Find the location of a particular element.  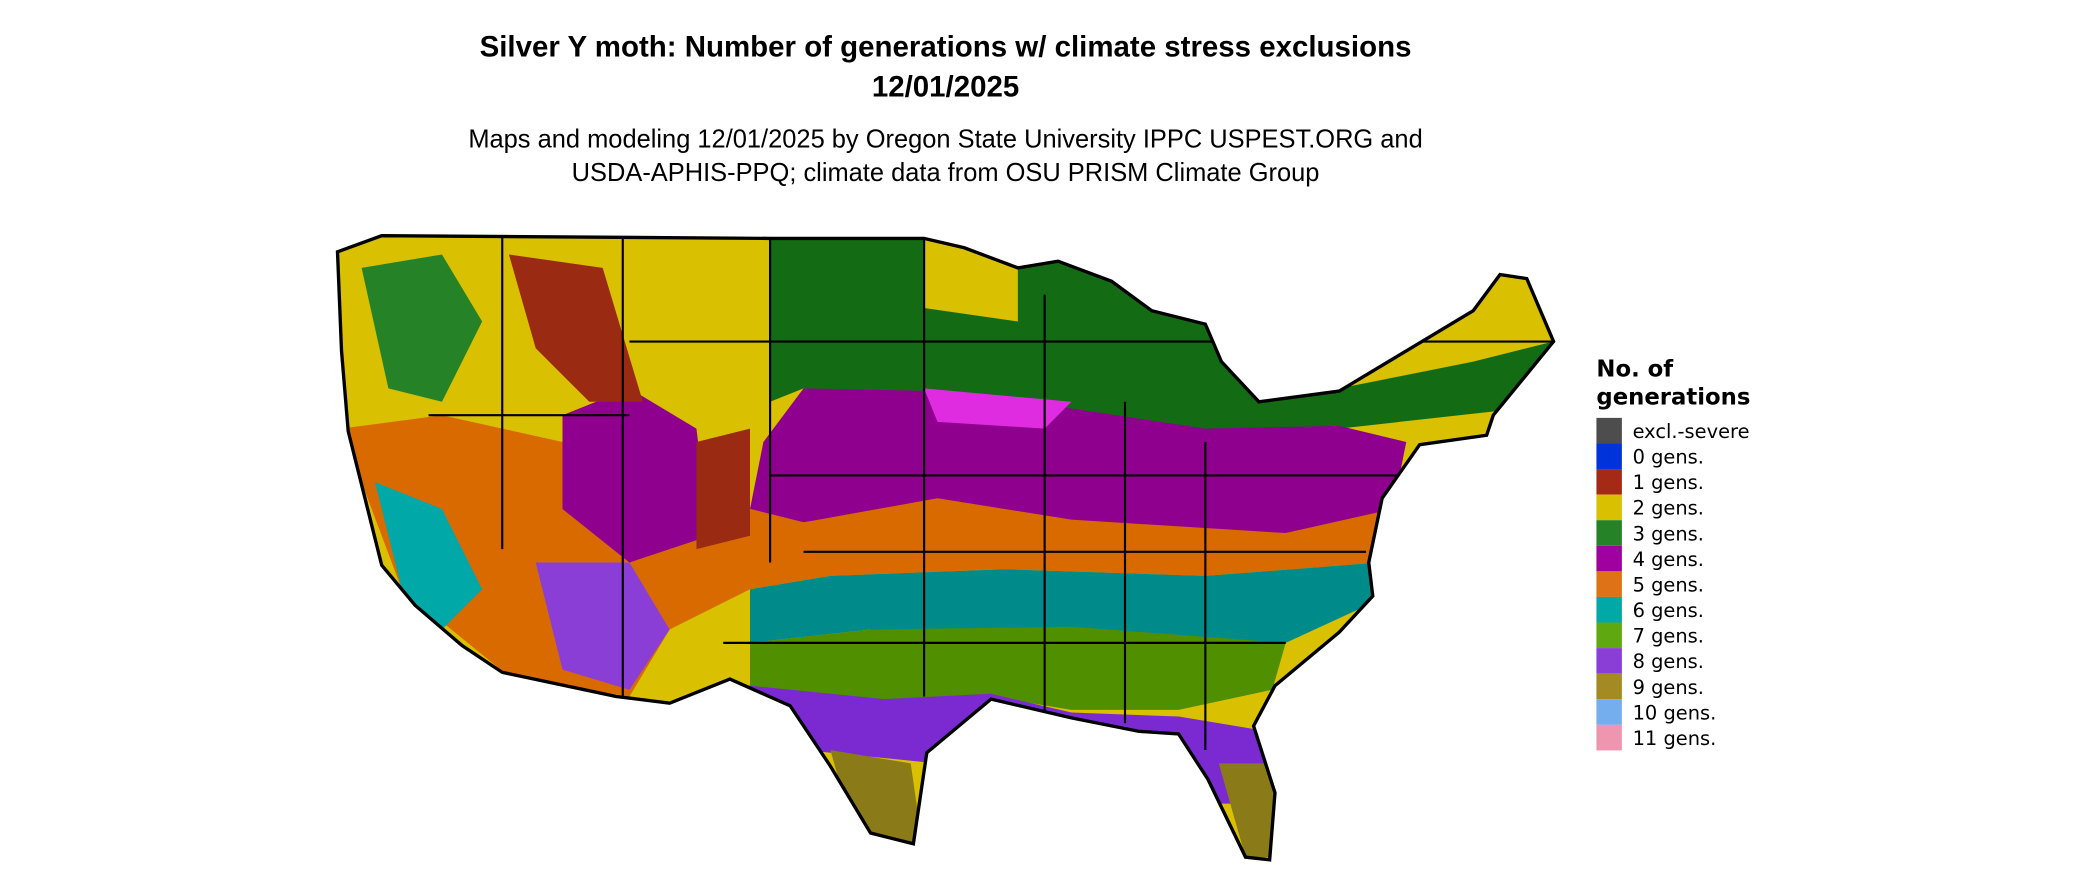

zone-6-gens is located at coordinates (1065, 602).